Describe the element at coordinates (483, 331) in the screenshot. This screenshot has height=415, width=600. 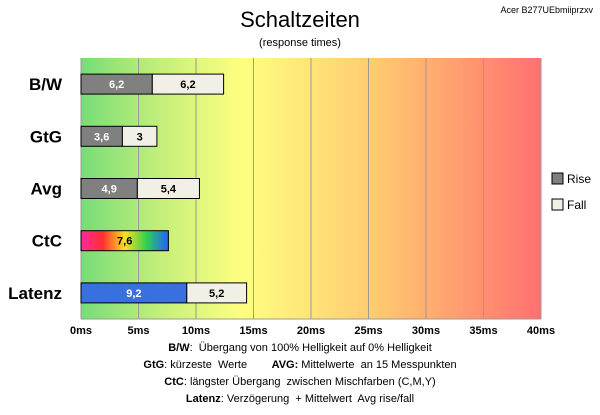
I see `x-tick-label: 35ms` at that location.